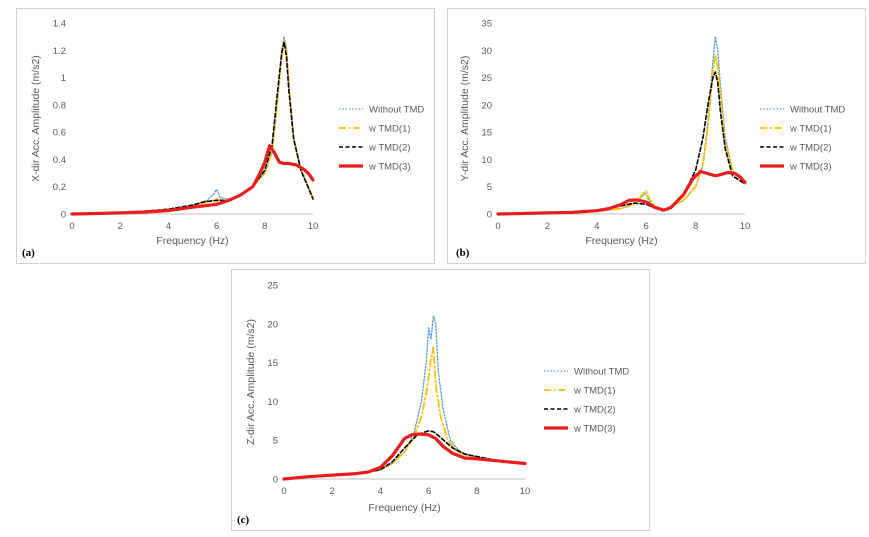  What do you see at coordinates (59, 105) in the screenshot?
I see `y-tick-label: 0.8` at bounding box center [59, 105].